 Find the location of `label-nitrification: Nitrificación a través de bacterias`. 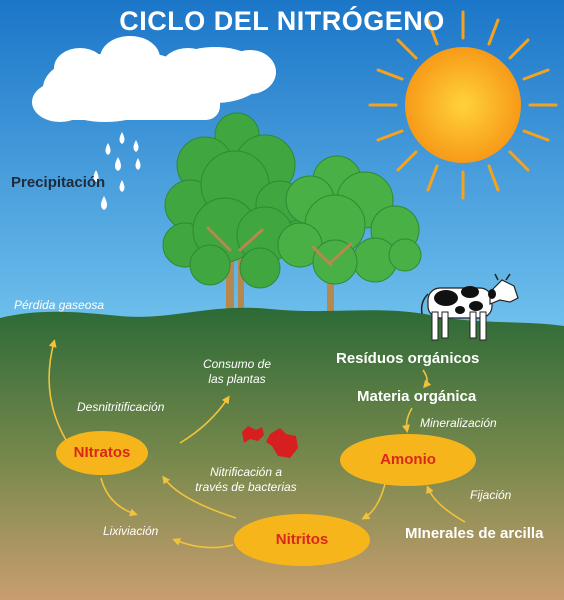

label-nitrification: Nitrificación a través de bacterias is located at coordinates (246, 480).